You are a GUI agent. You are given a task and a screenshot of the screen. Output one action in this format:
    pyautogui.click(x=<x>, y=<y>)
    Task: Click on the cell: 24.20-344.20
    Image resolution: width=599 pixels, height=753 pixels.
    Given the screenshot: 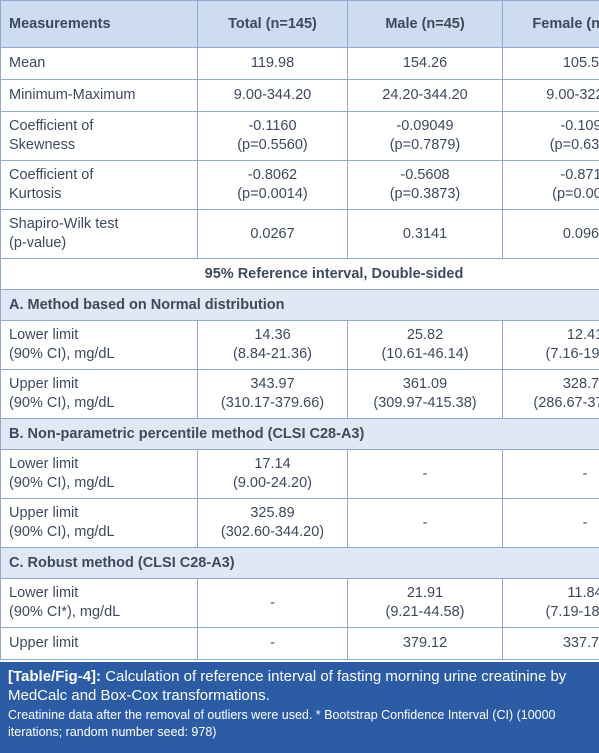 What is the action you would take?
    pyautogui.click(x=425, y=95)
    